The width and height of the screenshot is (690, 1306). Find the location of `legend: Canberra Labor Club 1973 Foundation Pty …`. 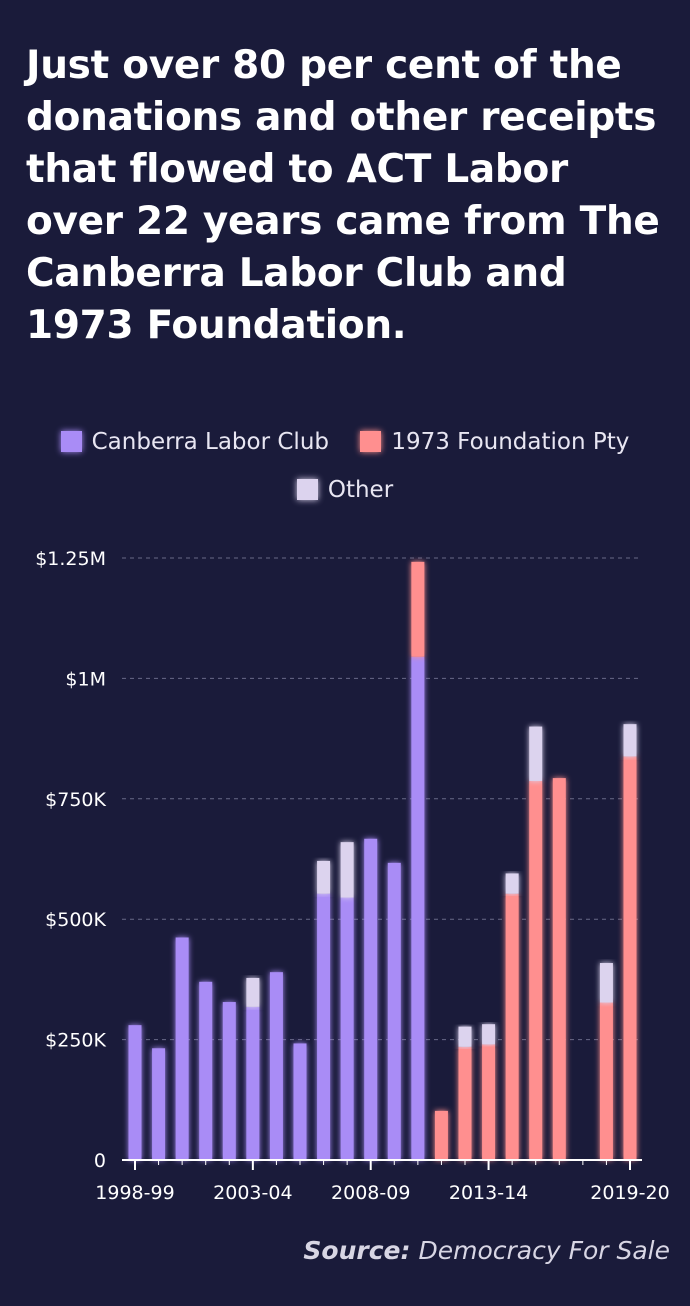

legend: Canberra Labor Club 1973 Foundation Pty … is located at coordinates (345, 466).